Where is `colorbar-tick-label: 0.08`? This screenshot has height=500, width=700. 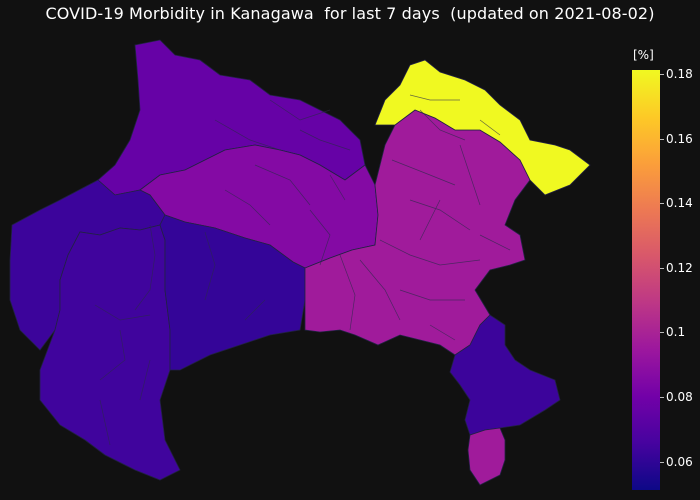 colorbar-tick-label: 0.08 is located at coordinates (679, 397).